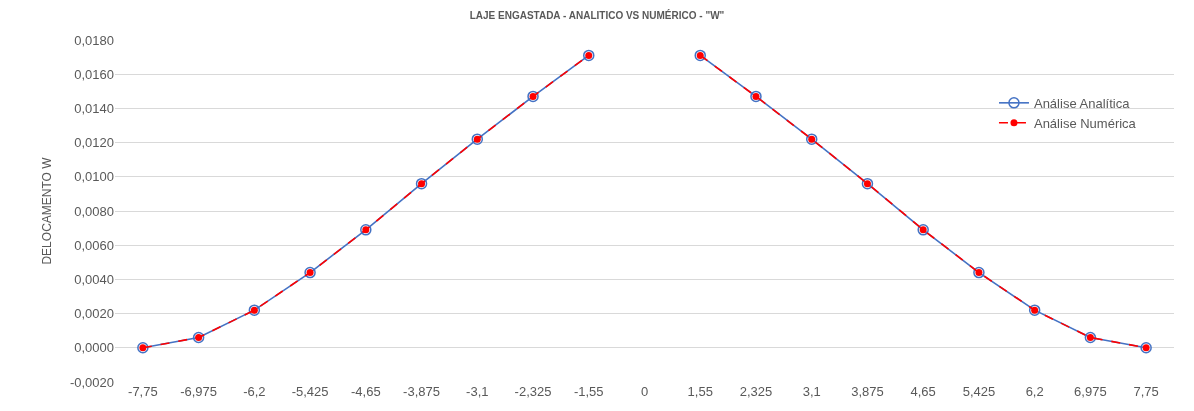 This screenshot has width=1194, height=411. I want to click on x-tick-label: 1,55, so click(700, 391).